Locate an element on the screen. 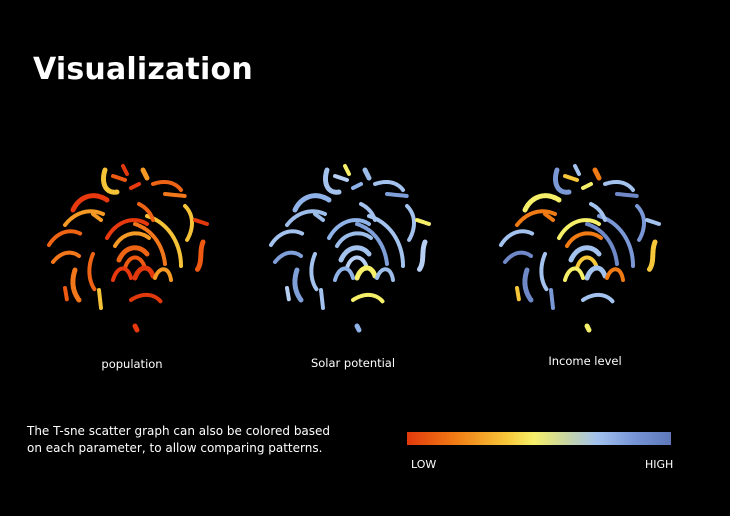 This screenshot has width=730, height=516. income-level-caption: Income level is located at coordinates (585, 361).